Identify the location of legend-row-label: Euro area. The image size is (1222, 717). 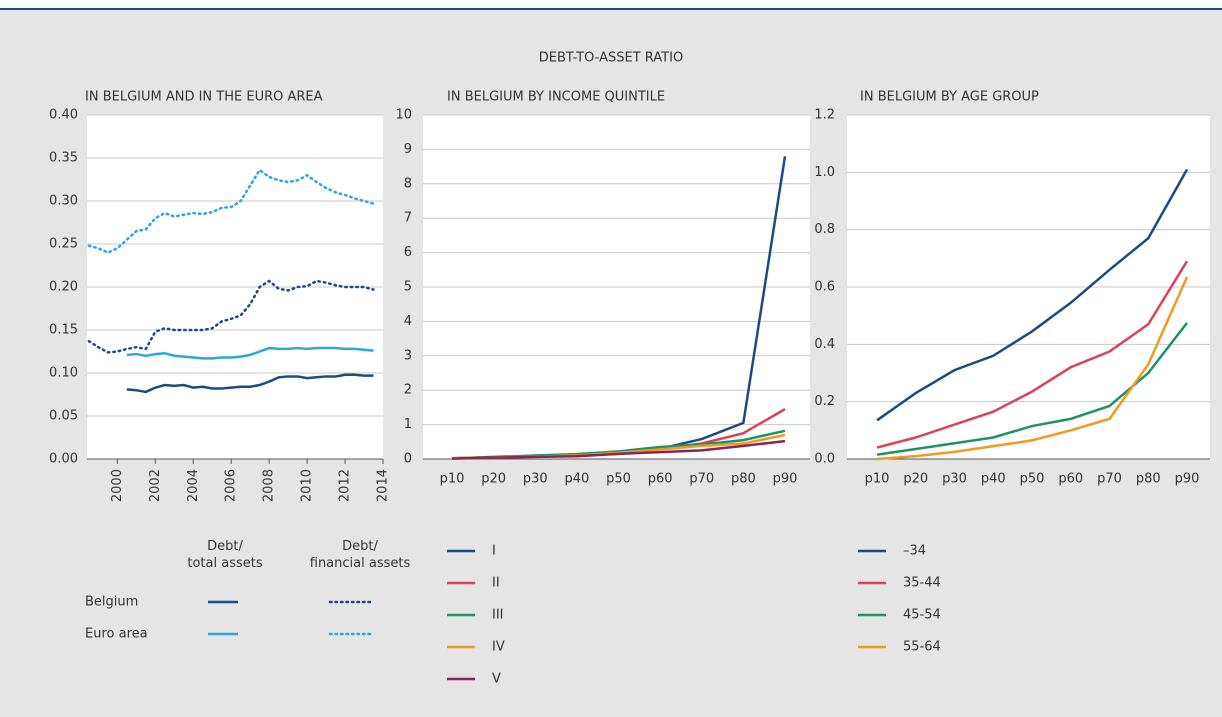
(116, 634).